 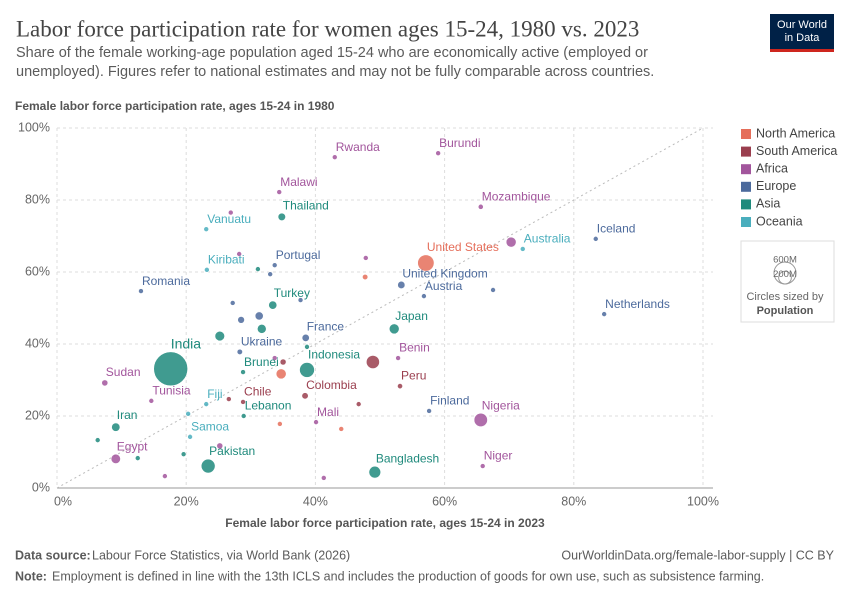 What do you see at coordinates (334, 355) in the screenshot?
I see `point-label: Indonesia` at bounding box center [334, 355].